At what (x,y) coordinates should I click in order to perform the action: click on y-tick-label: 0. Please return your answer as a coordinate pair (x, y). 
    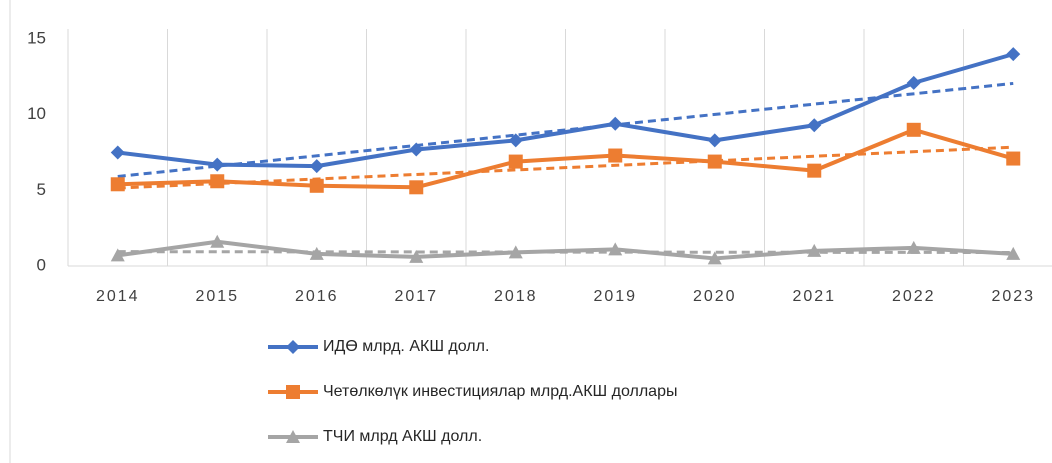
    Looking at the image, I should click on (41, 264).